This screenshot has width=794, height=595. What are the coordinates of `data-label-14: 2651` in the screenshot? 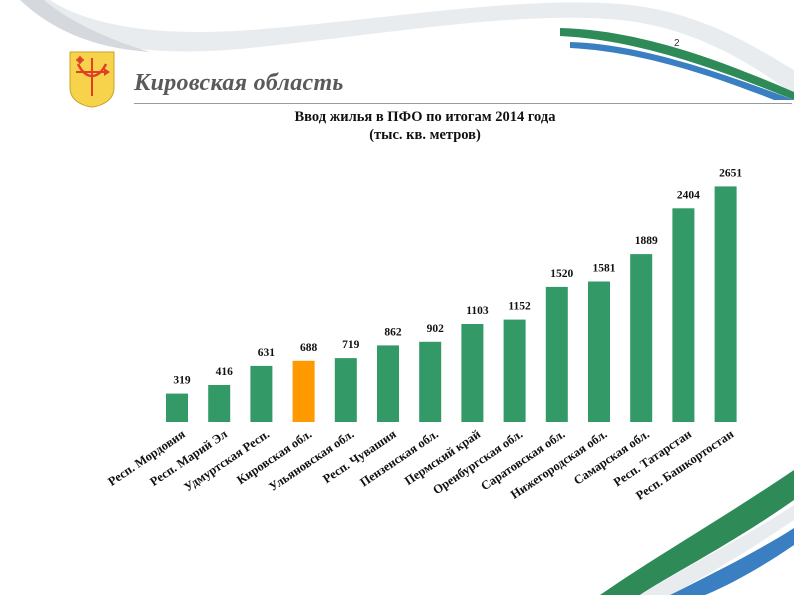 It's located at (730, 173).